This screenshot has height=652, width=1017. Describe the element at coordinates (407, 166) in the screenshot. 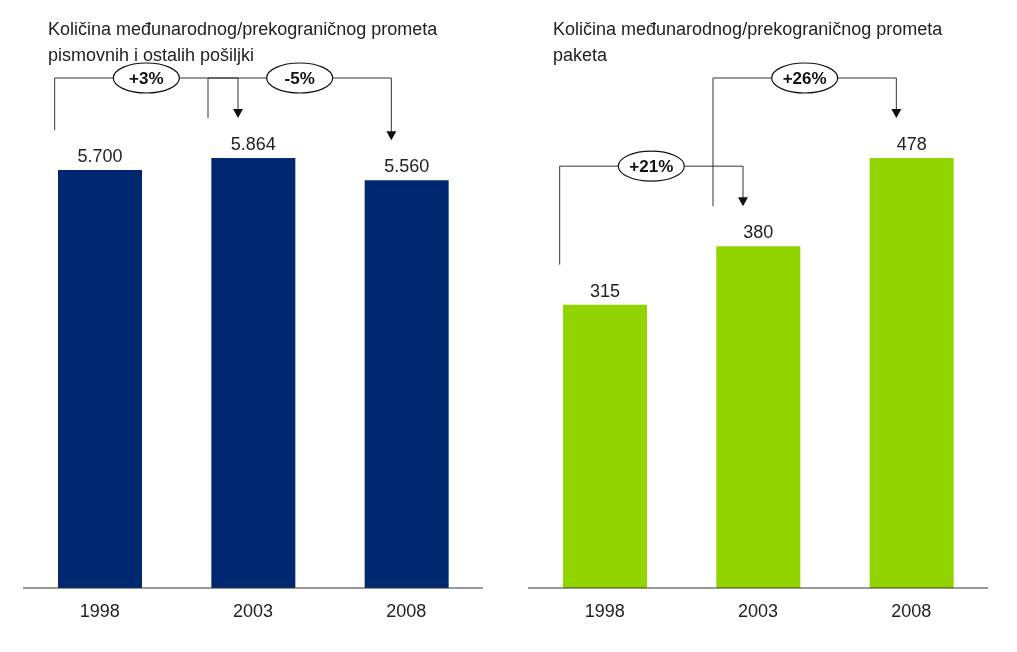

I see `data-label: 5.560` at that location.